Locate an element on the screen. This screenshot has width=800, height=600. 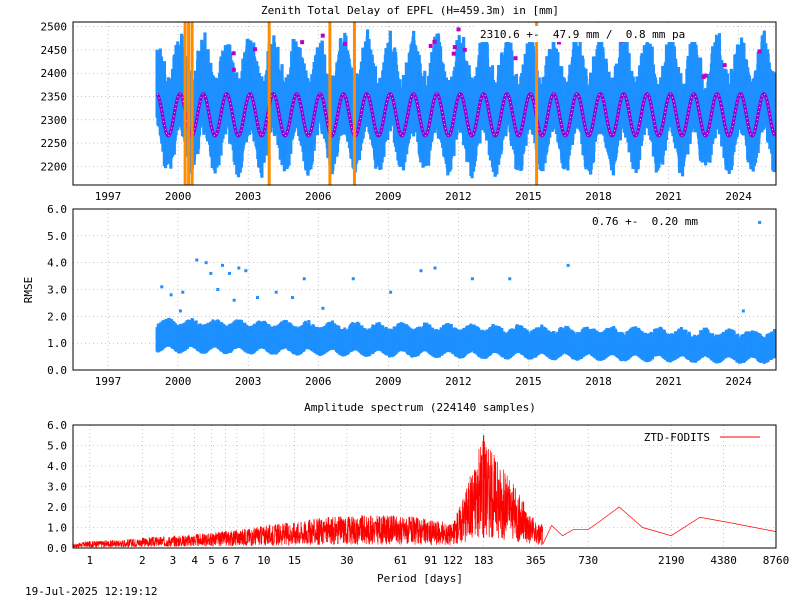
rmse-y-tick-label: 5.0 is located at coordinates (57, 236).